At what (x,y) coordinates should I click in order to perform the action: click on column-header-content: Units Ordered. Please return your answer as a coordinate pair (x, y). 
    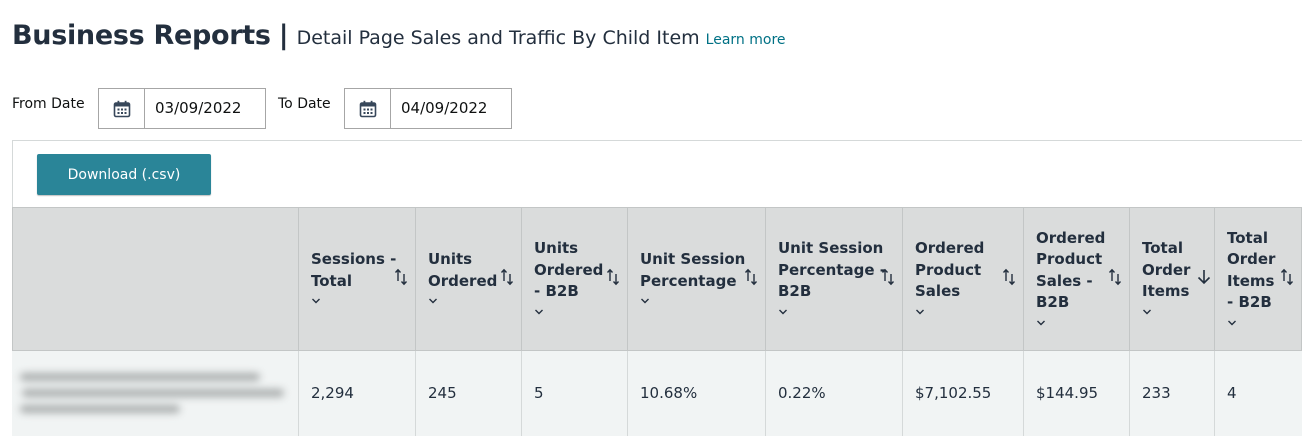
    Looking at the image, I should click on (462, 279).